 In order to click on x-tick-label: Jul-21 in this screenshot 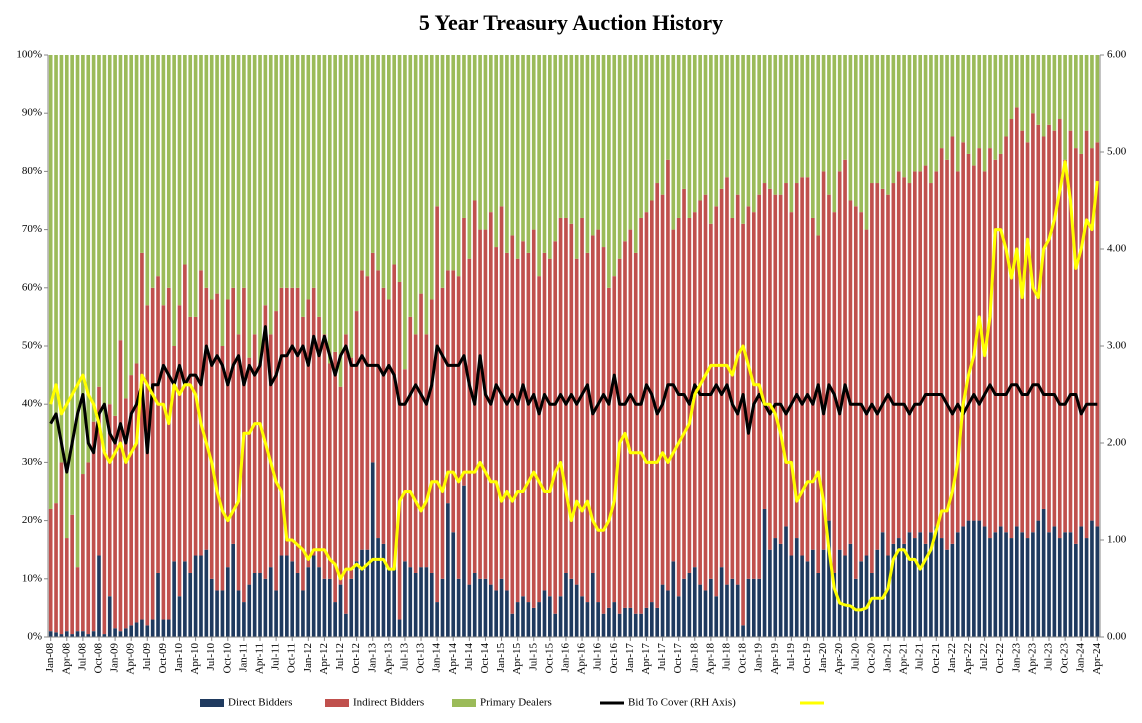, I will do `click(920, 657)`.